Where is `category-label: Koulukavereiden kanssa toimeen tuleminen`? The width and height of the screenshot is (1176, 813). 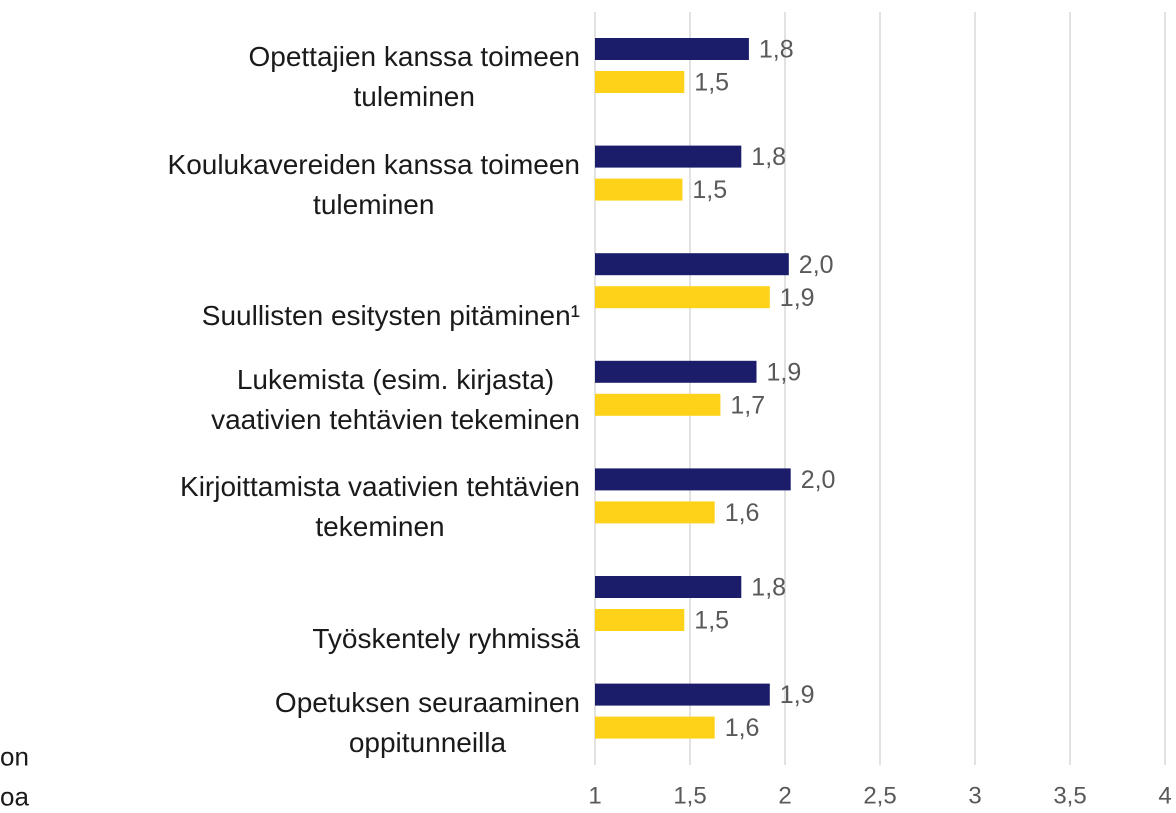 category-label: Koulukavereiden kanssa toimeen tuleminen is located at coordinates (373, 184).